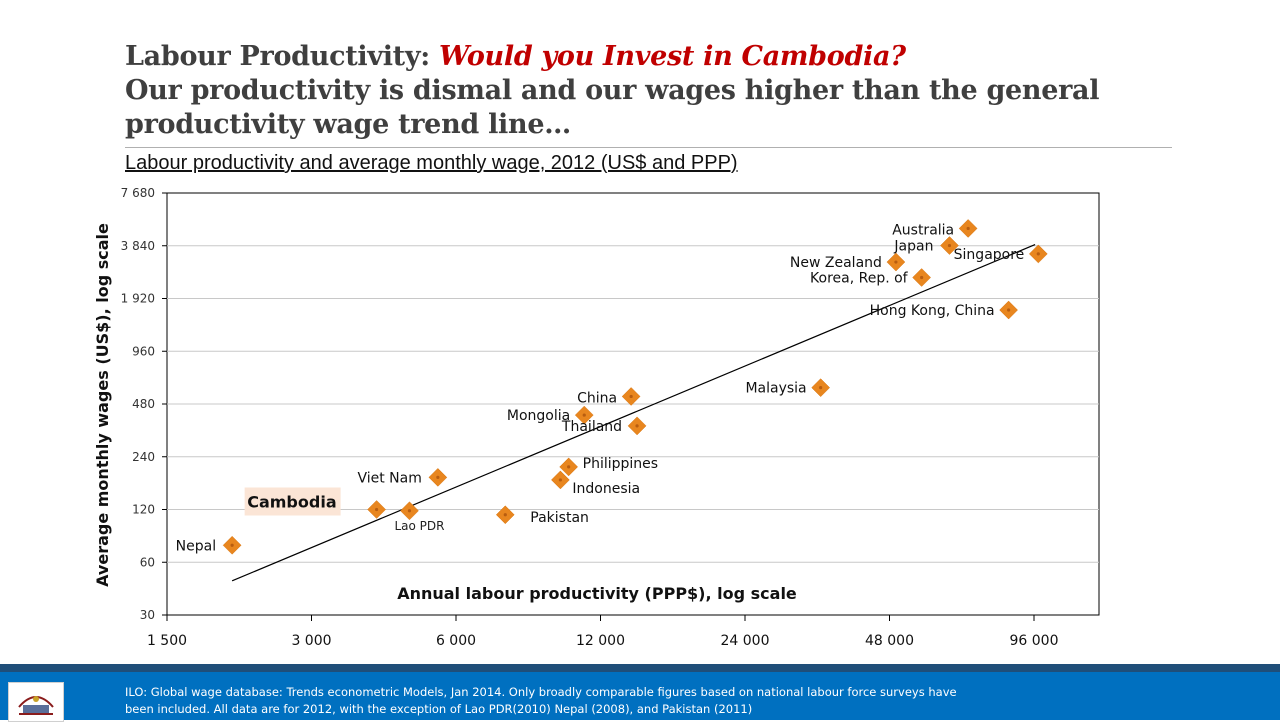  Describe the element at coordinates (569, 467) in the screenshot. I see `marker-center-philippines` at that location.